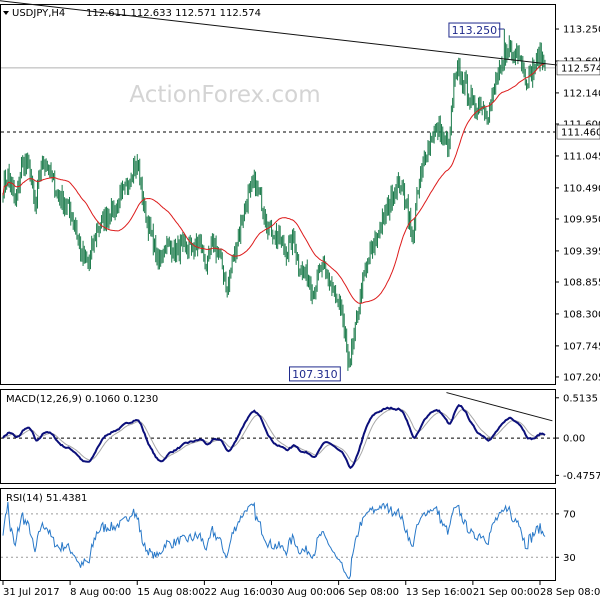 The width and height of the screenshot is (600, 600). Describe the element at coordinates (224, 95) in the screenshot. I see `watermark-text: ActionForex.com` at that location.